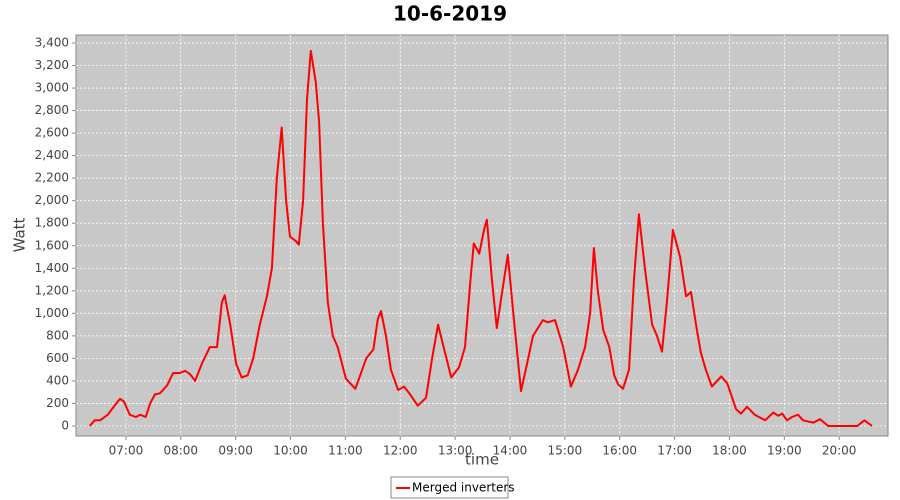  I want to click on y-tick-label: 2,000, so click(52, 200).